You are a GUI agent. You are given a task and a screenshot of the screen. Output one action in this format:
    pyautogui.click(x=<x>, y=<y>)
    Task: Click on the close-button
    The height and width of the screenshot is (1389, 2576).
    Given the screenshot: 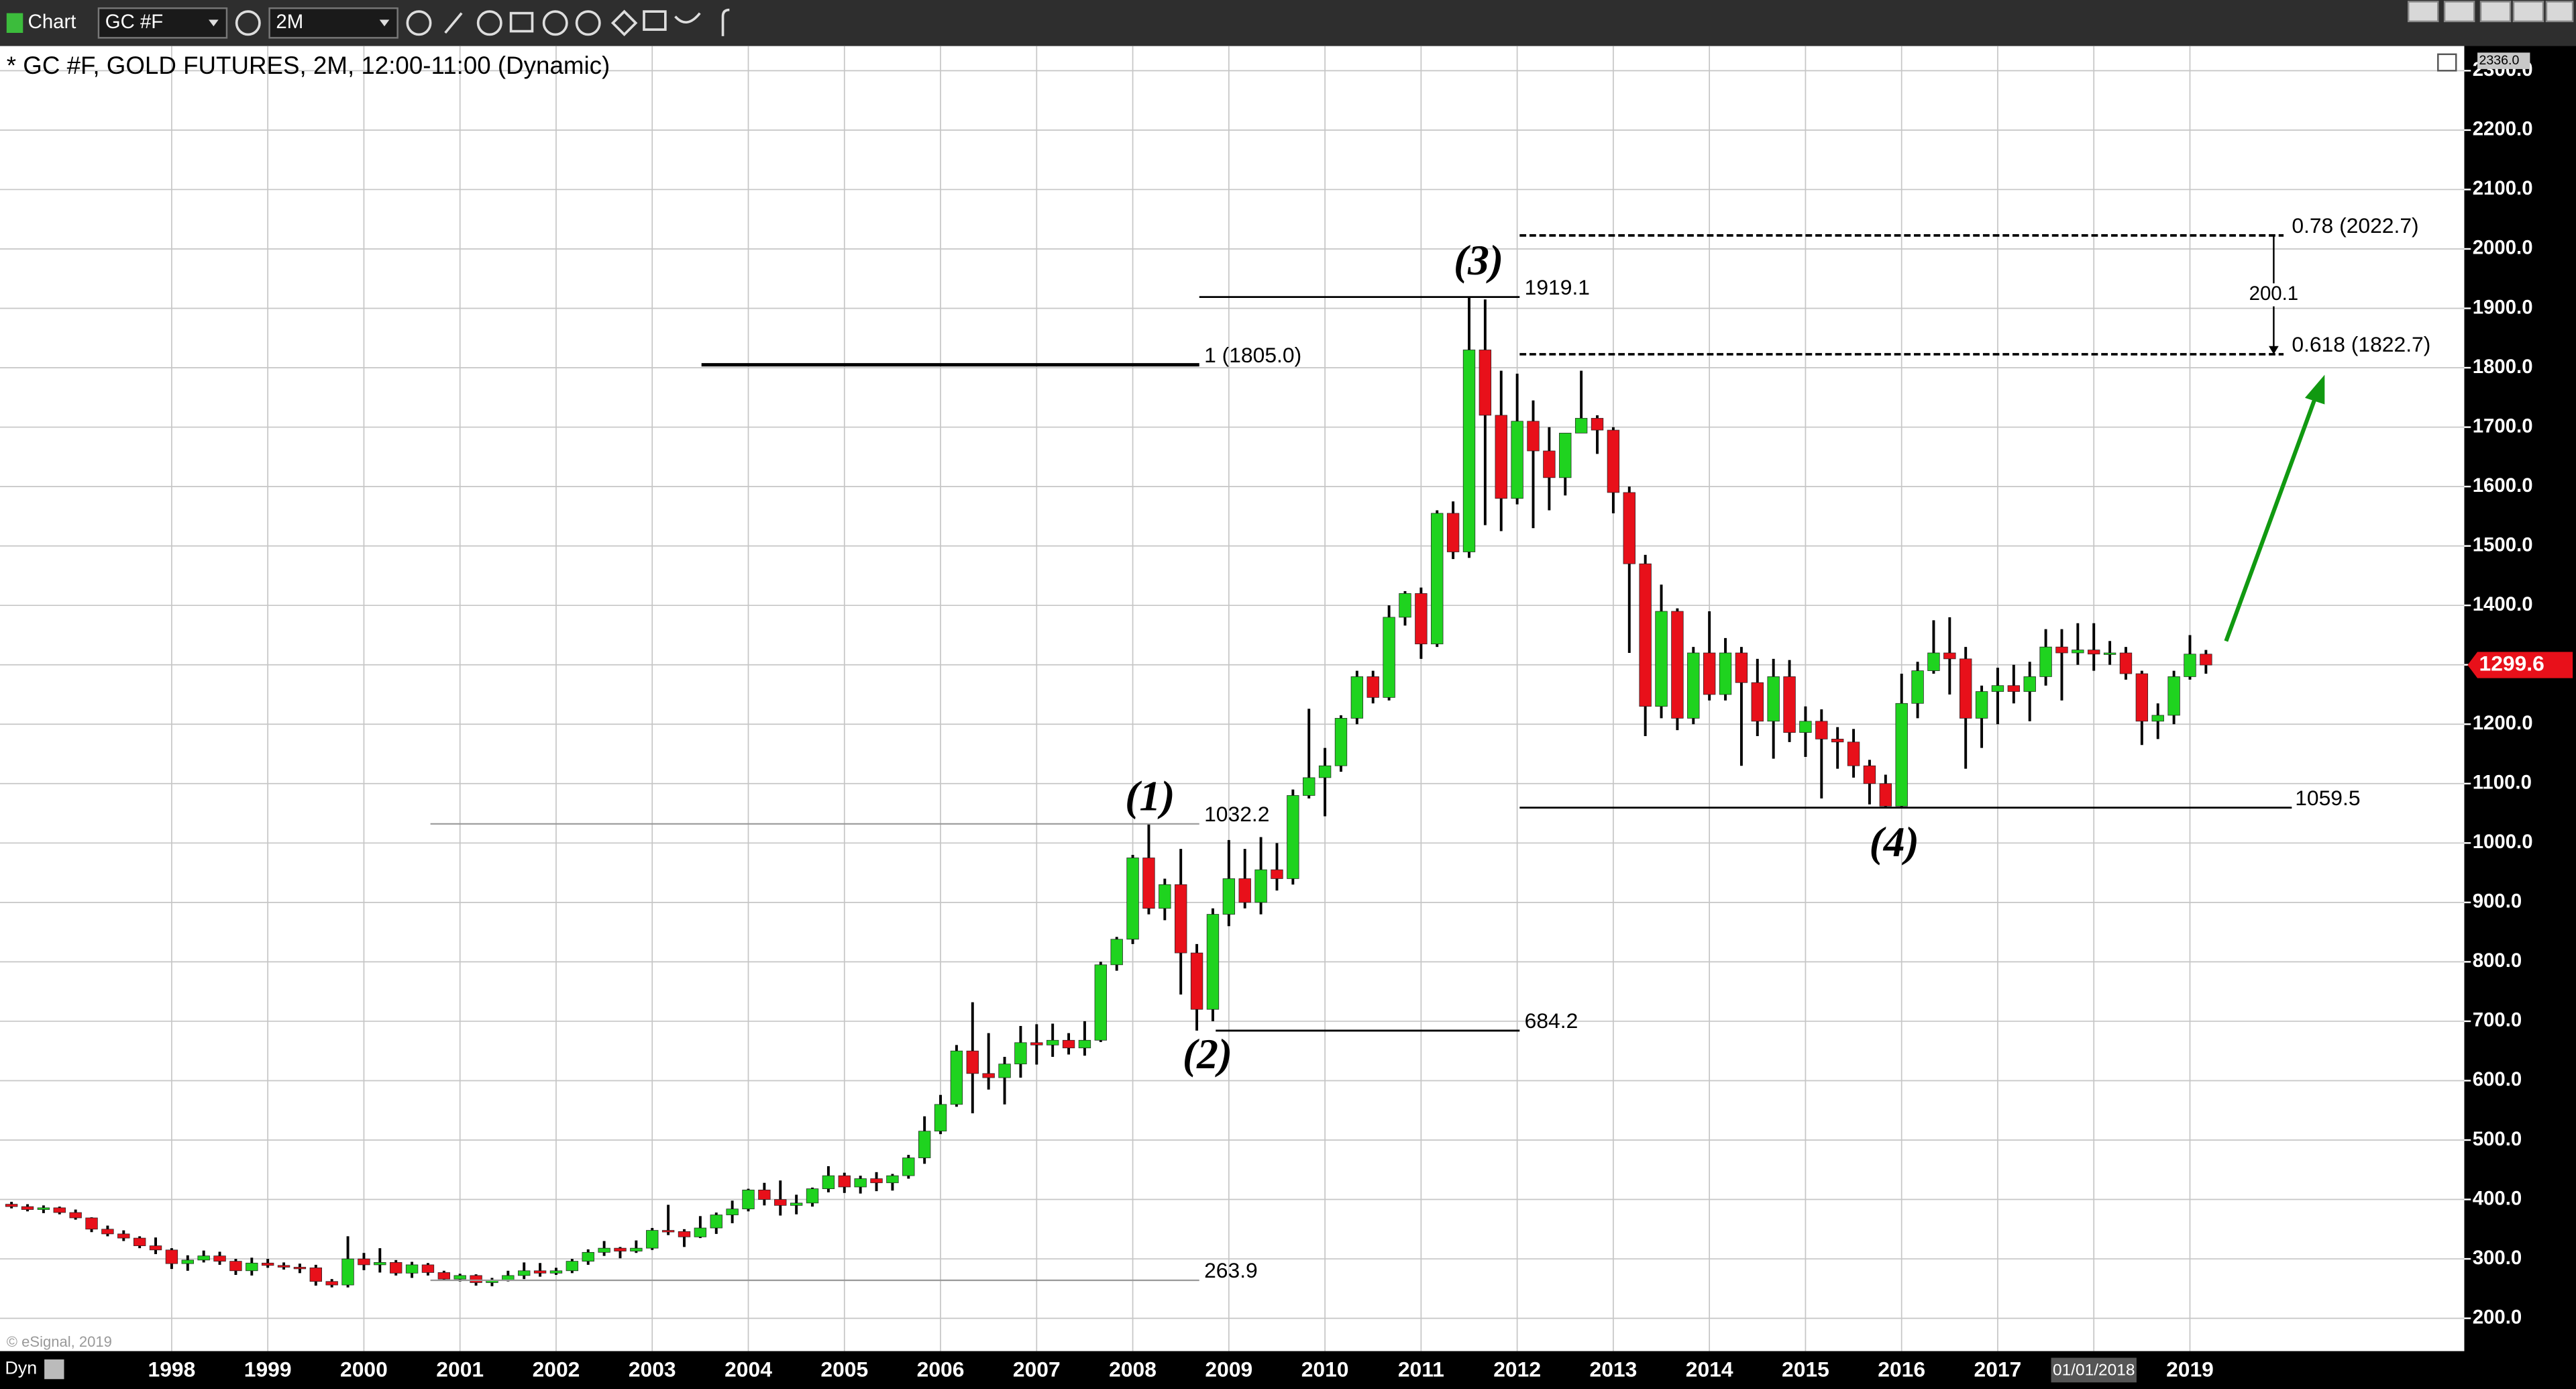 What is the action you would take?
    pyautogui.click(x=2559, y=12)
    